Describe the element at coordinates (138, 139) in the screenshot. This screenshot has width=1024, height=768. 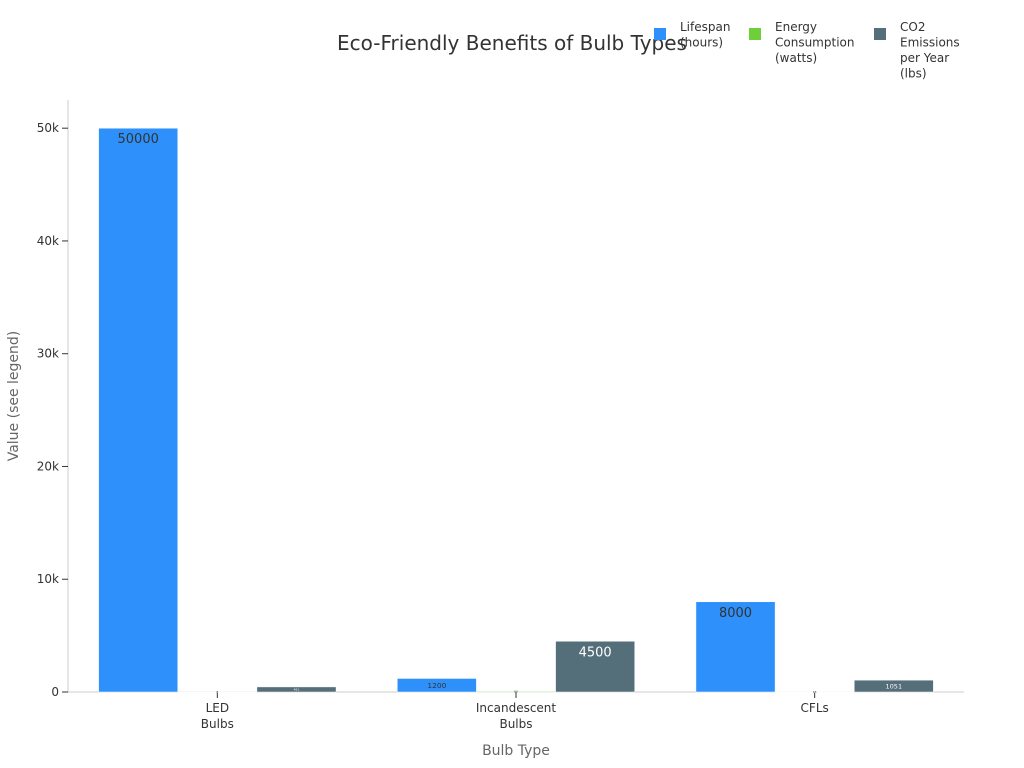
I see `bar-label-series-0-0: 50000` at that location.